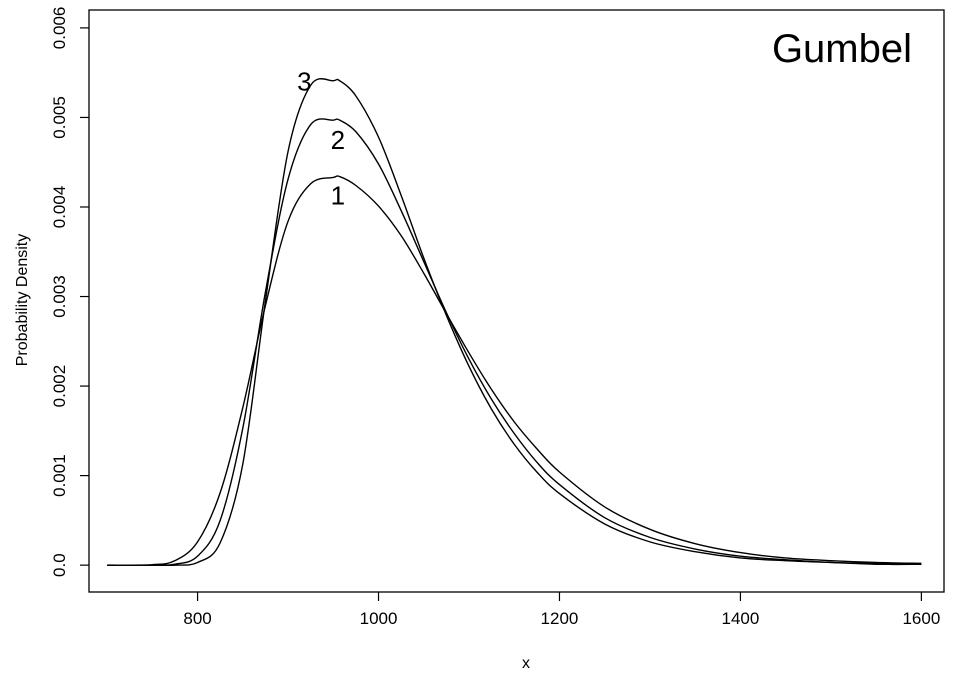 This screenshot has width=956, height=683. What do you see at coordinates (69, 292) in the screenshot?
I see `y-axis: 0.0 0.001 0.002 0.003 0.004 0.005 0.006` at bounding box center [69, 292].